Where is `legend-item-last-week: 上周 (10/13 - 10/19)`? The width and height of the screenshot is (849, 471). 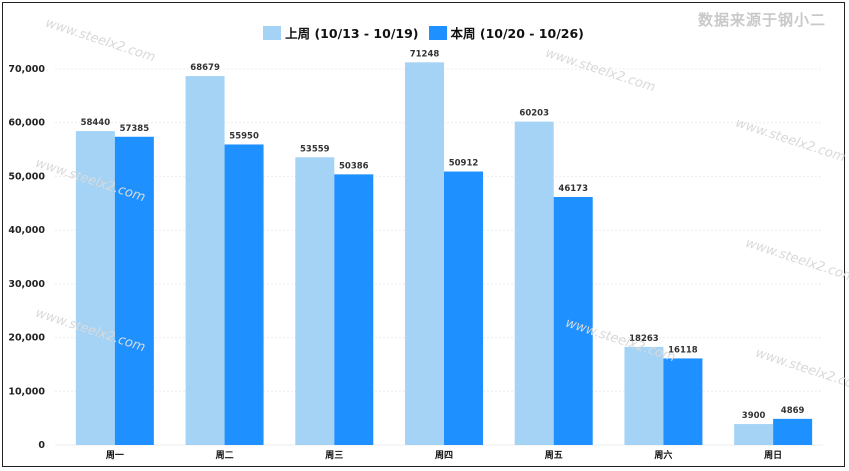
legend-item-last-week: 上周 (10/13 - 10/19) is located at coordinates (341, 32).